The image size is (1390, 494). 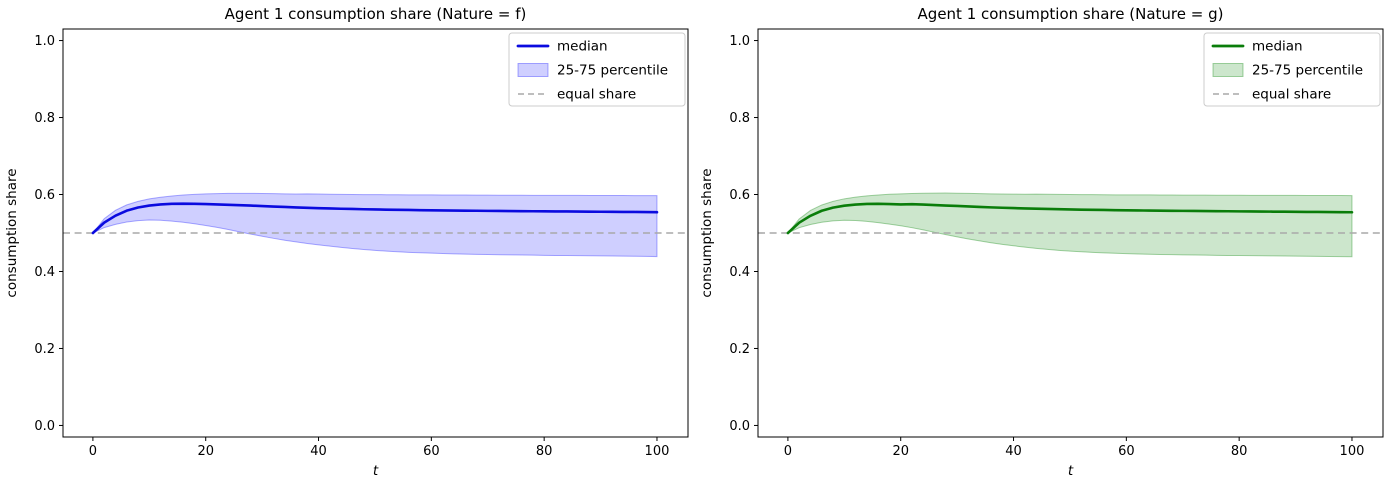 I want to click on chart-title: Agent 1 consumption share (Nature = g), so click(x=1071, y=14).